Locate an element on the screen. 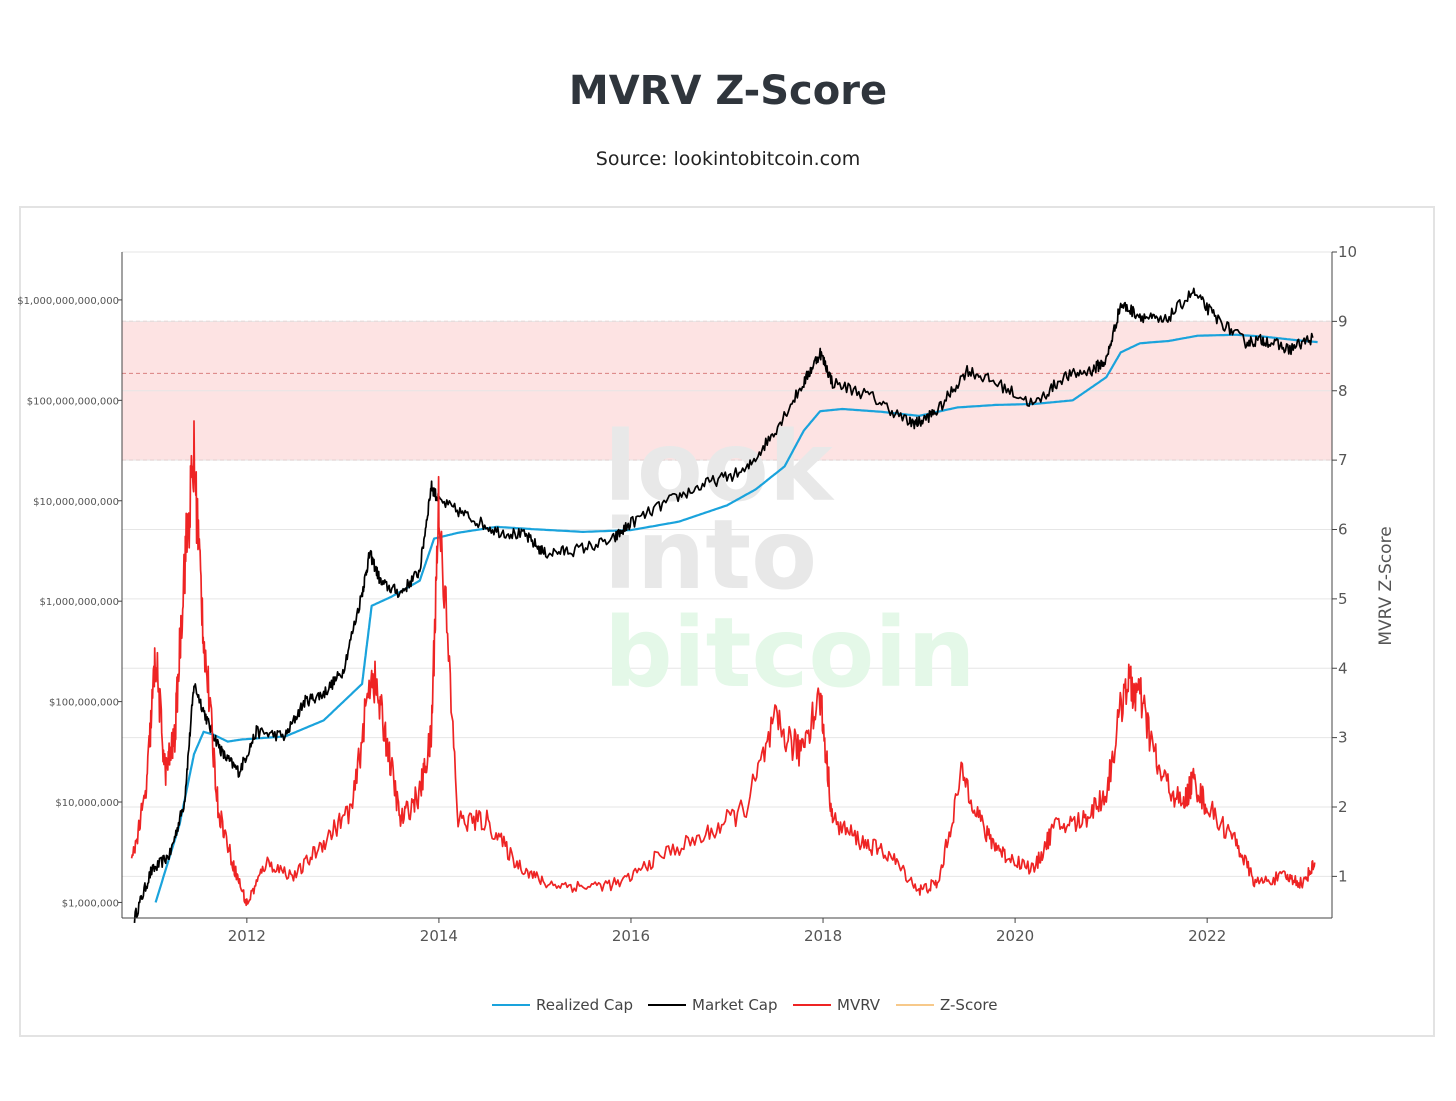  legend-label: MVRV is located at coordinates (859, 1005).